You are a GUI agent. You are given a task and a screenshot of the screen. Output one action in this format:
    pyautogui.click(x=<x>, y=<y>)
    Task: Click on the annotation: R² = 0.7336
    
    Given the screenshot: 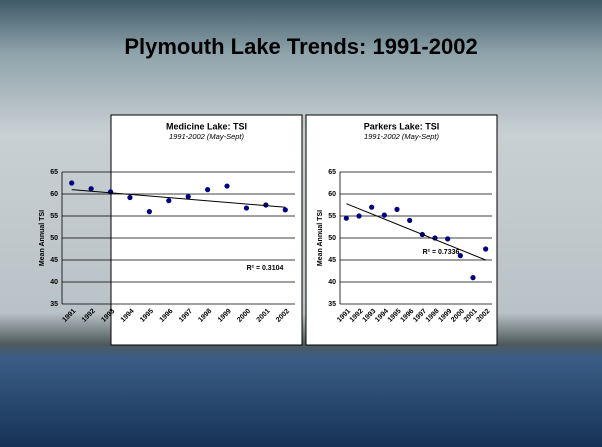 What is the action you would take?
    pyautogui.click(x=441, y=252)
    